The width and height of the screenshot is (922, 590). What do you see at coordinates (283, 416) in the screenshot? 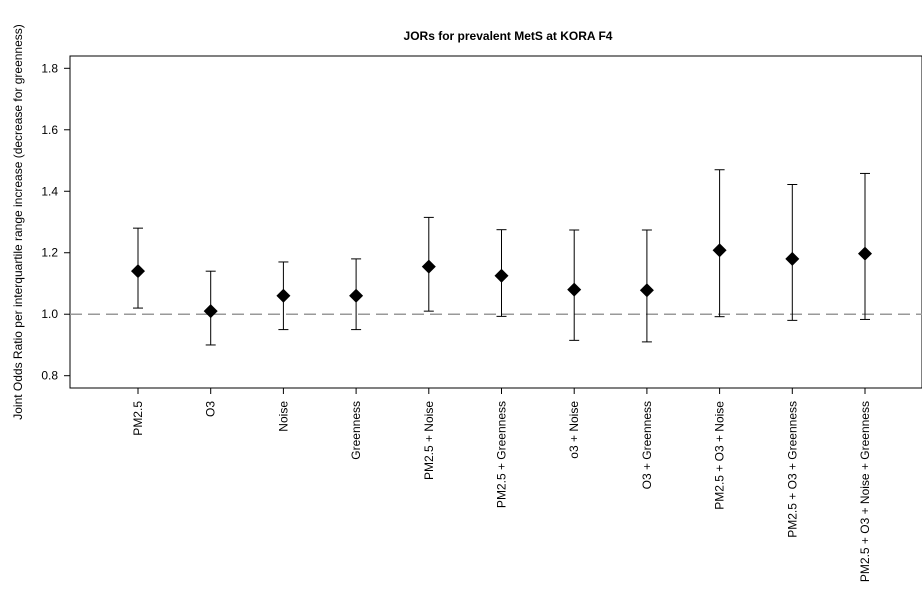
I see `x-tick-label: Noise` at bounding box center [283, 416].